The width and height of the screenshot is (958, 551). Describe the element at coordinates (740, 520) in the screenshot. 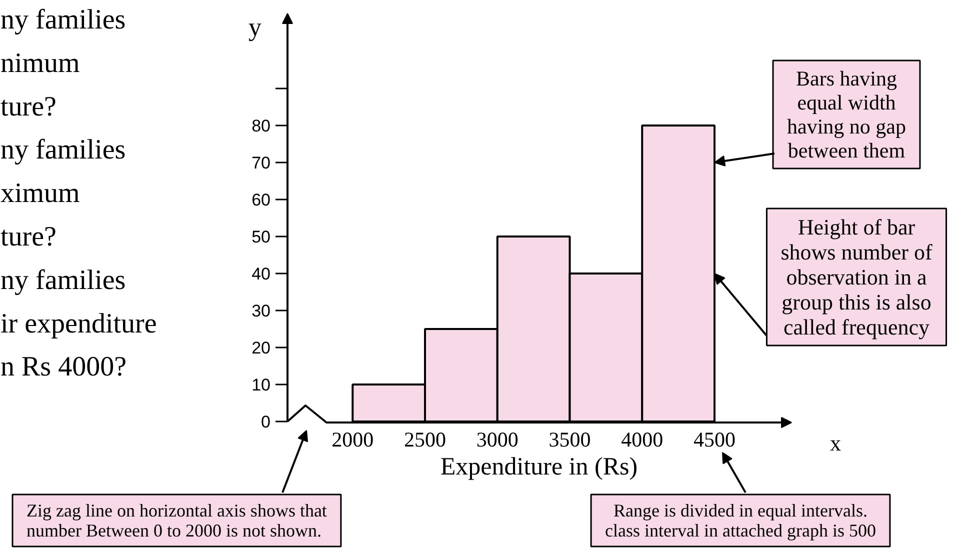

I see `text: Range is divided in equal intervals. class interval in attached graph is 500` at that location.